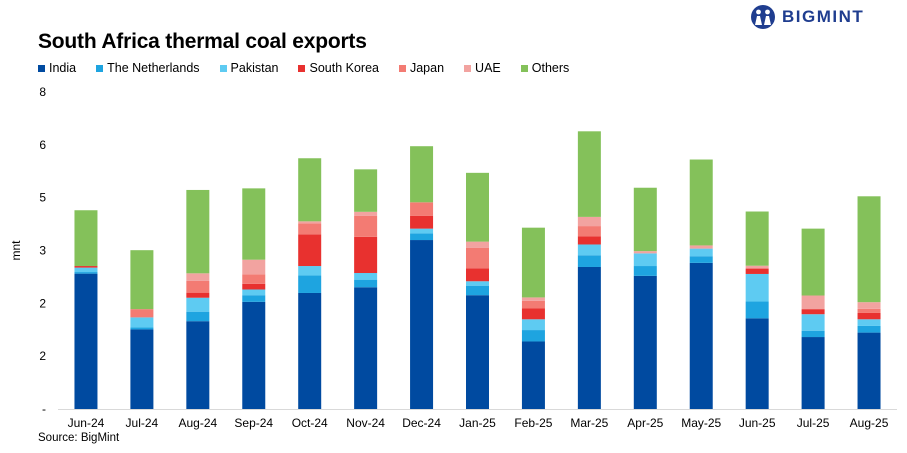 The width and height of the screenshot is (907, 453). Describe the element at coordinates (869, 423) in the screenshot. I see `x-tick-label: Aug-25` at that location.